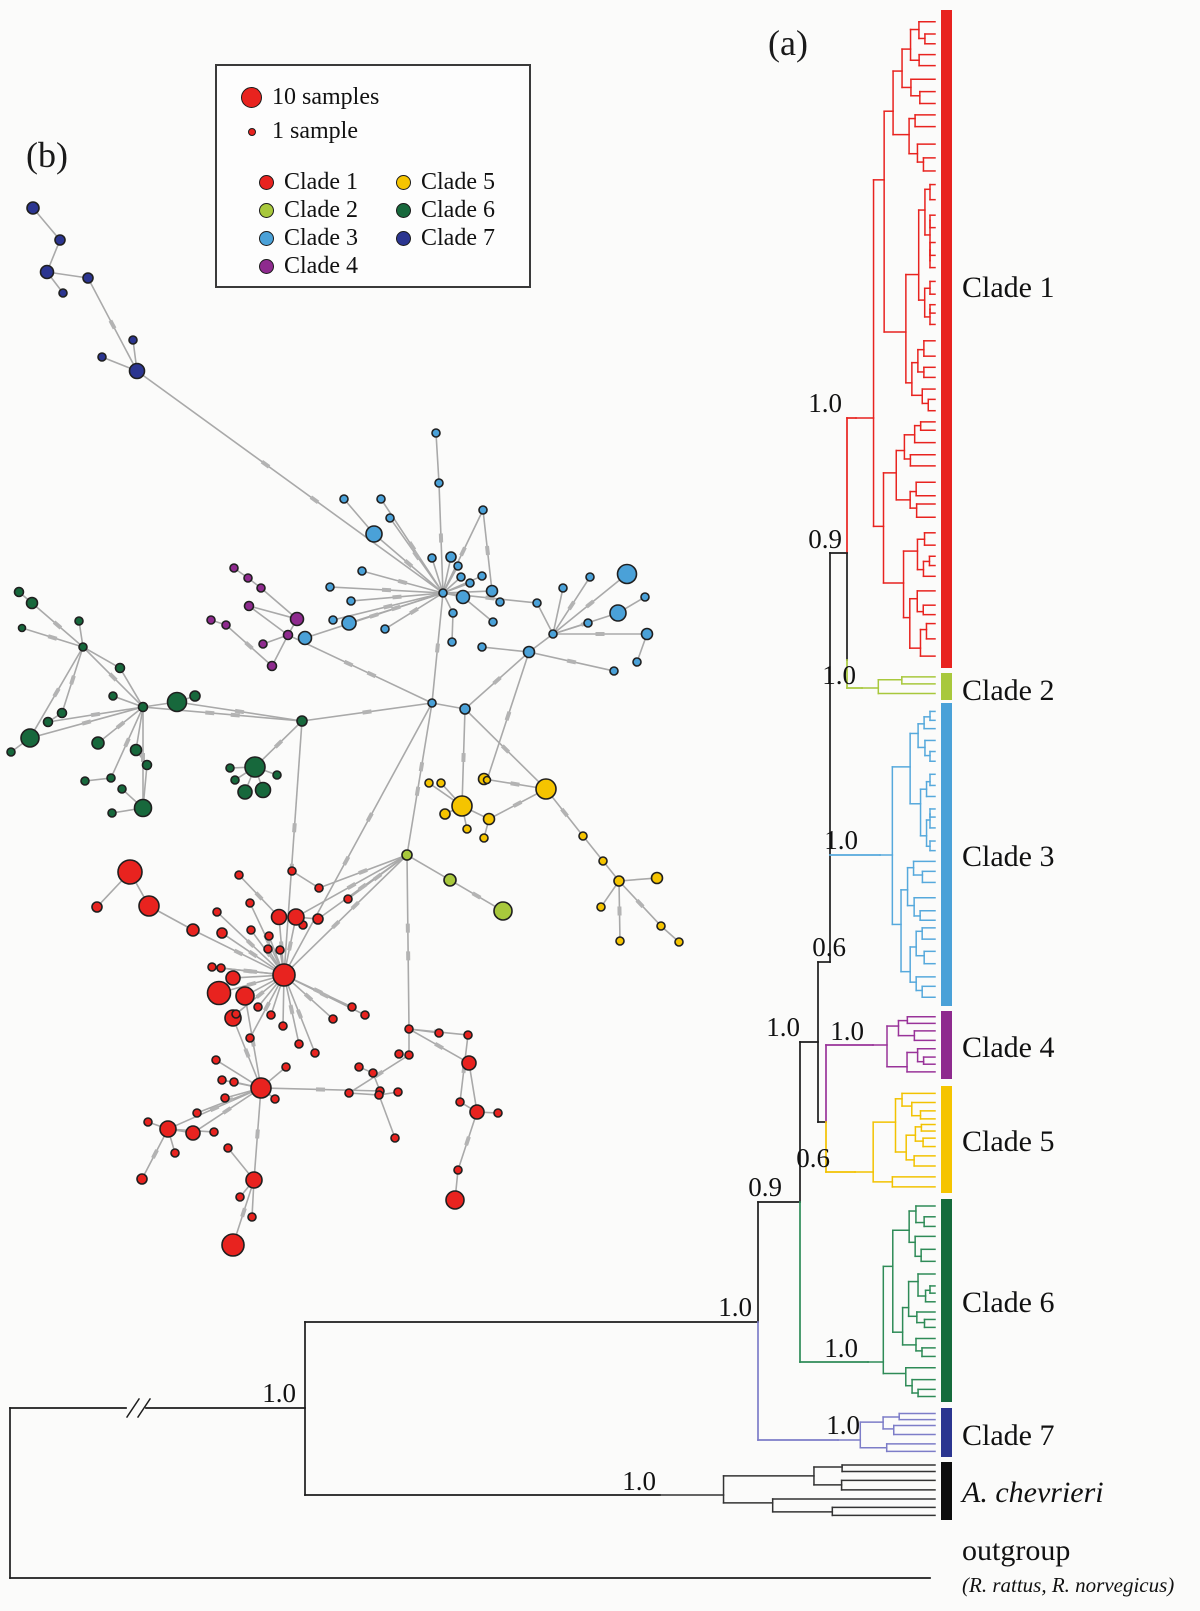  What do you see at coordinates (458, 182) in the screenshot?
I see `legend-clade-label: Clade 5` at bounding box center [458, 182].